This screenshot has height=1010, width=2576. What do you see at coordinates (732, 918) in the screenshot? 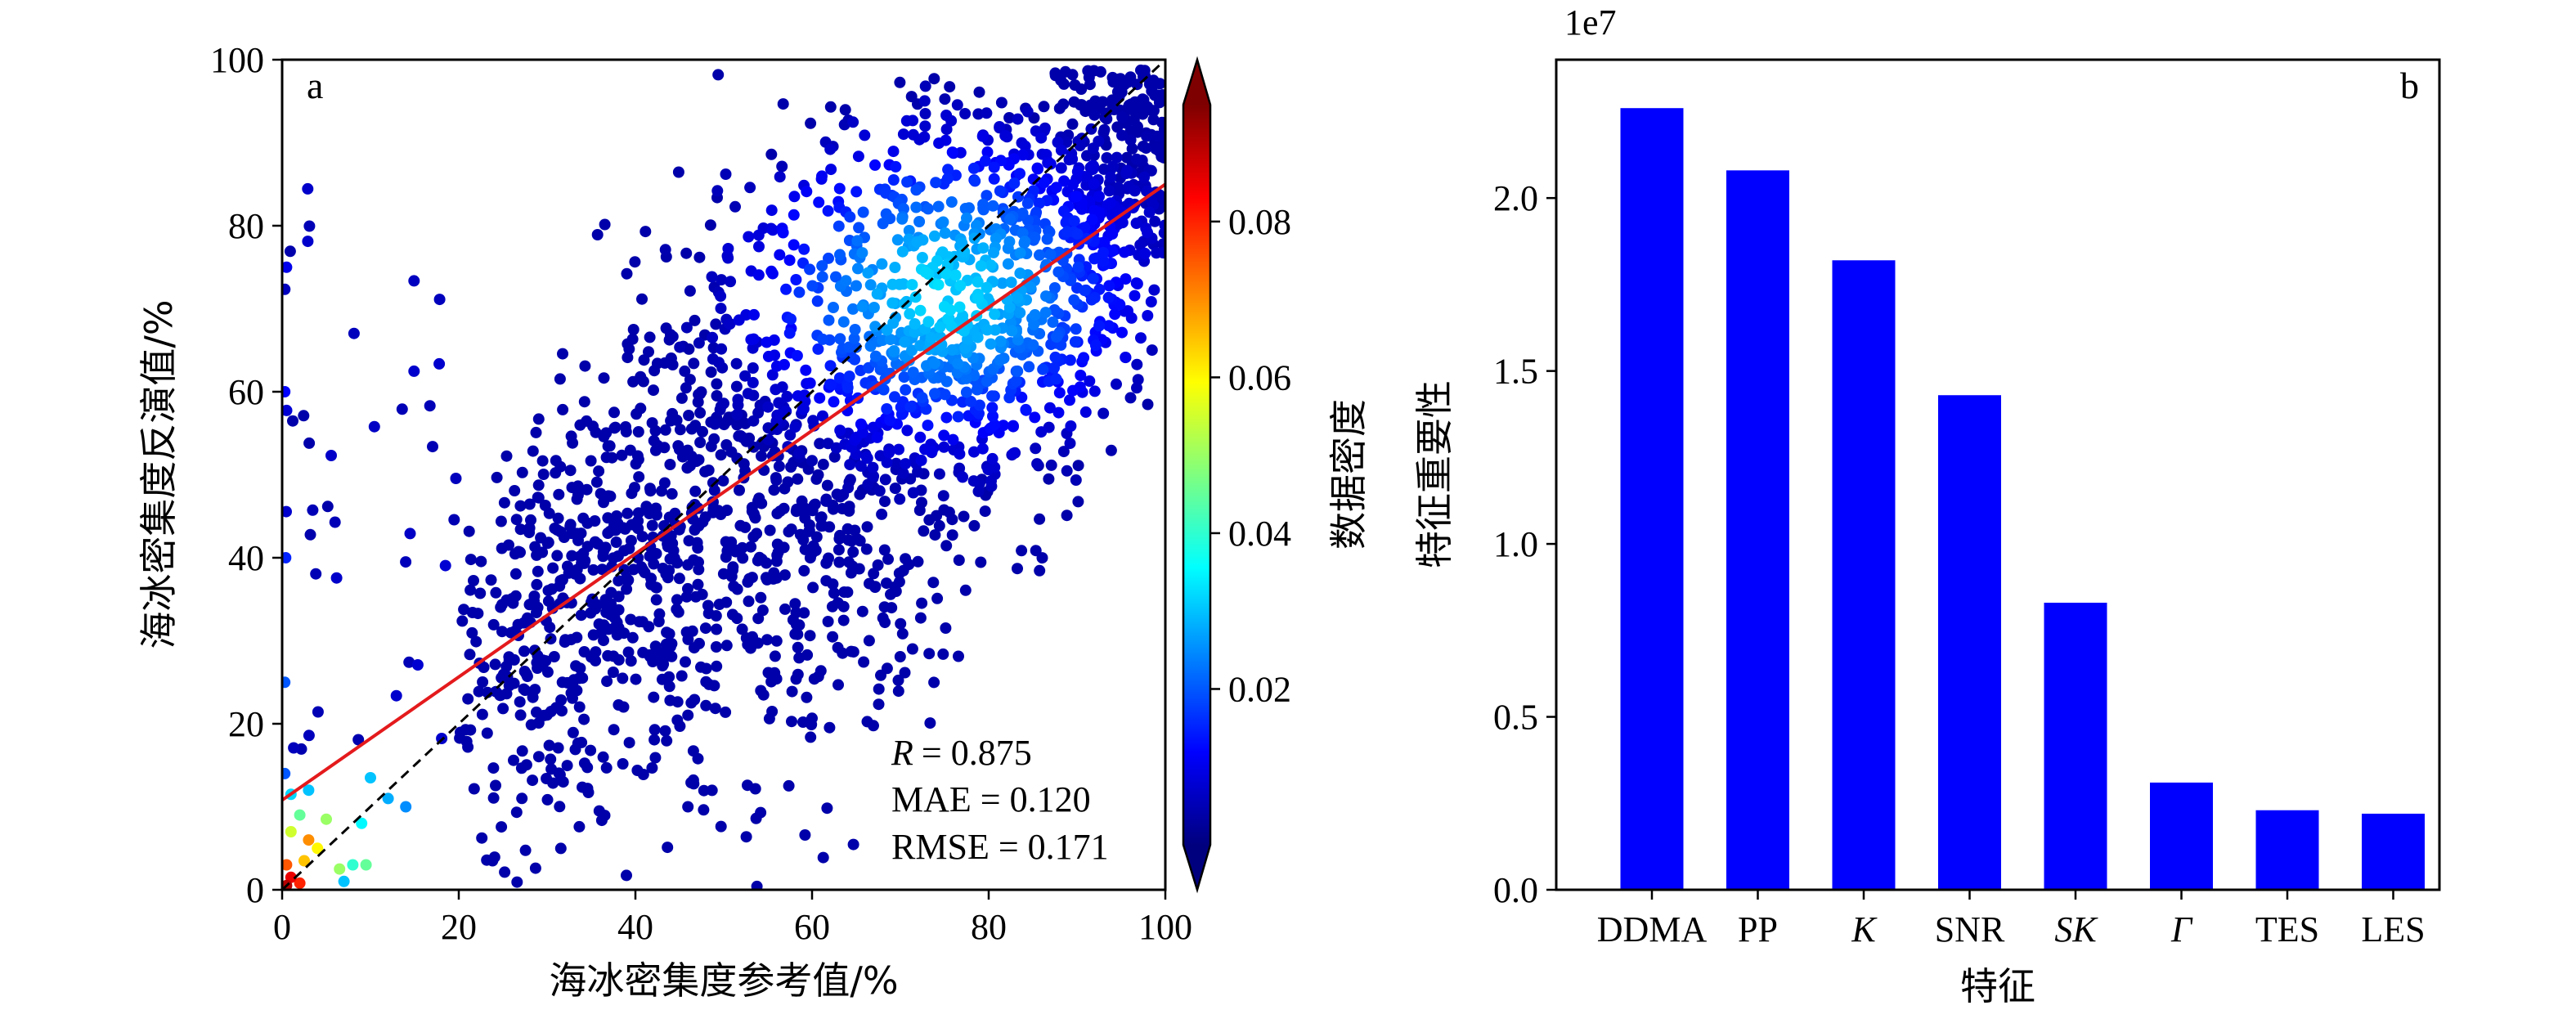
I see `scatter-x-axis: 0 20 40 60 80 100` at bounding box center [732, 918].